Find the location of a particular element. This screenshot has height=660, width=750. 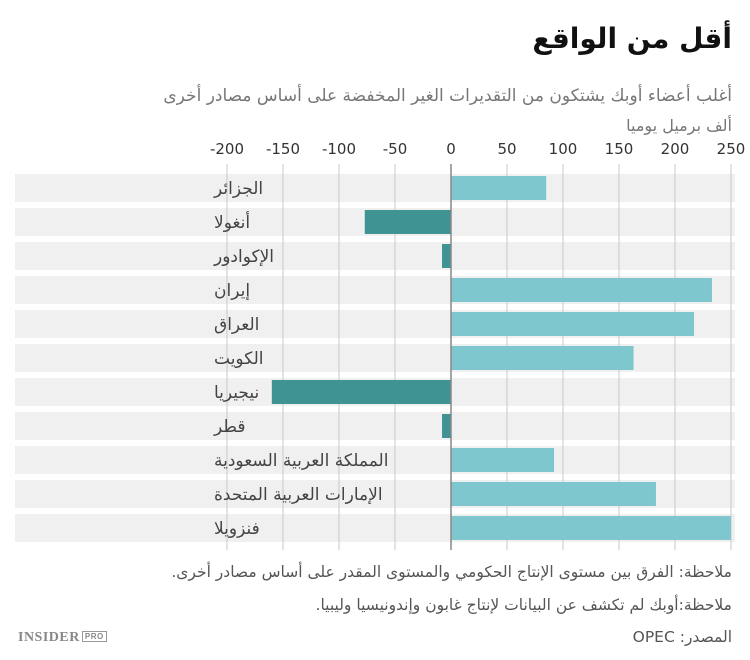

x-tick-label: 250 is located at coordinates (731, 149).